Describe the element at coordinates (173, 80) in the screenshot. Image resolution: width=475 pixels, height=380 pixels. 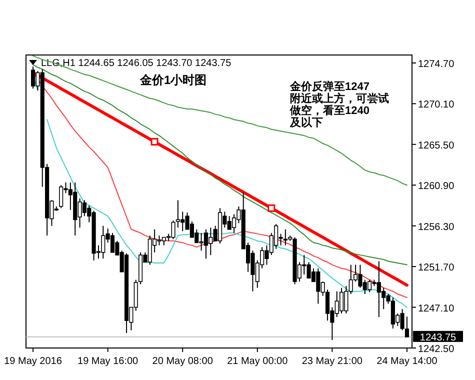
I see `text: 金价1小时图` at that location.